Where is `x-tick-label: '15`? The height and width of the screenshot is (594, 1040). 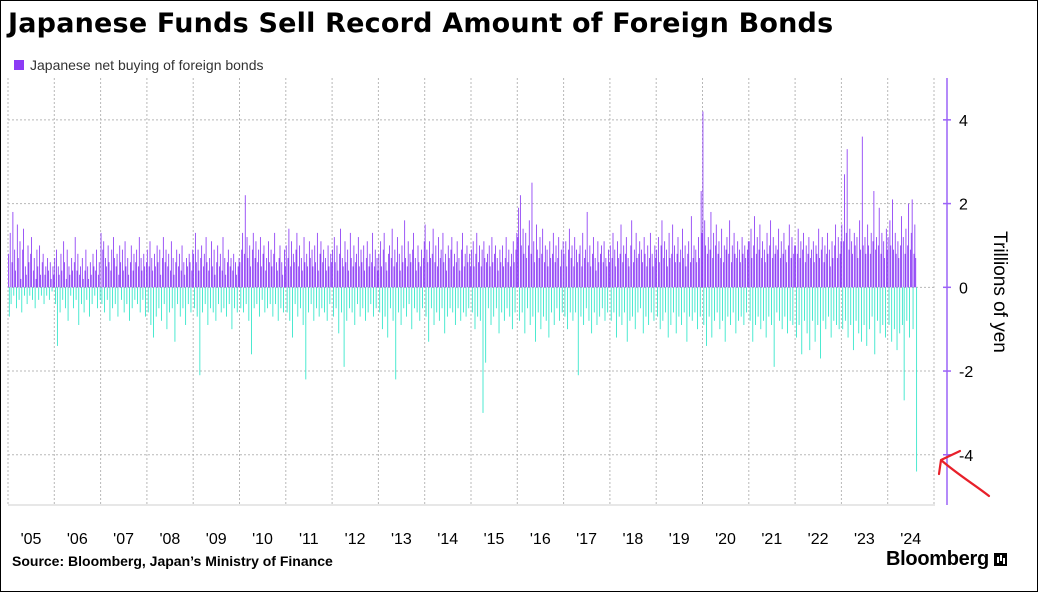 x-tick-label: '15 is located at coordinates (494, 539).